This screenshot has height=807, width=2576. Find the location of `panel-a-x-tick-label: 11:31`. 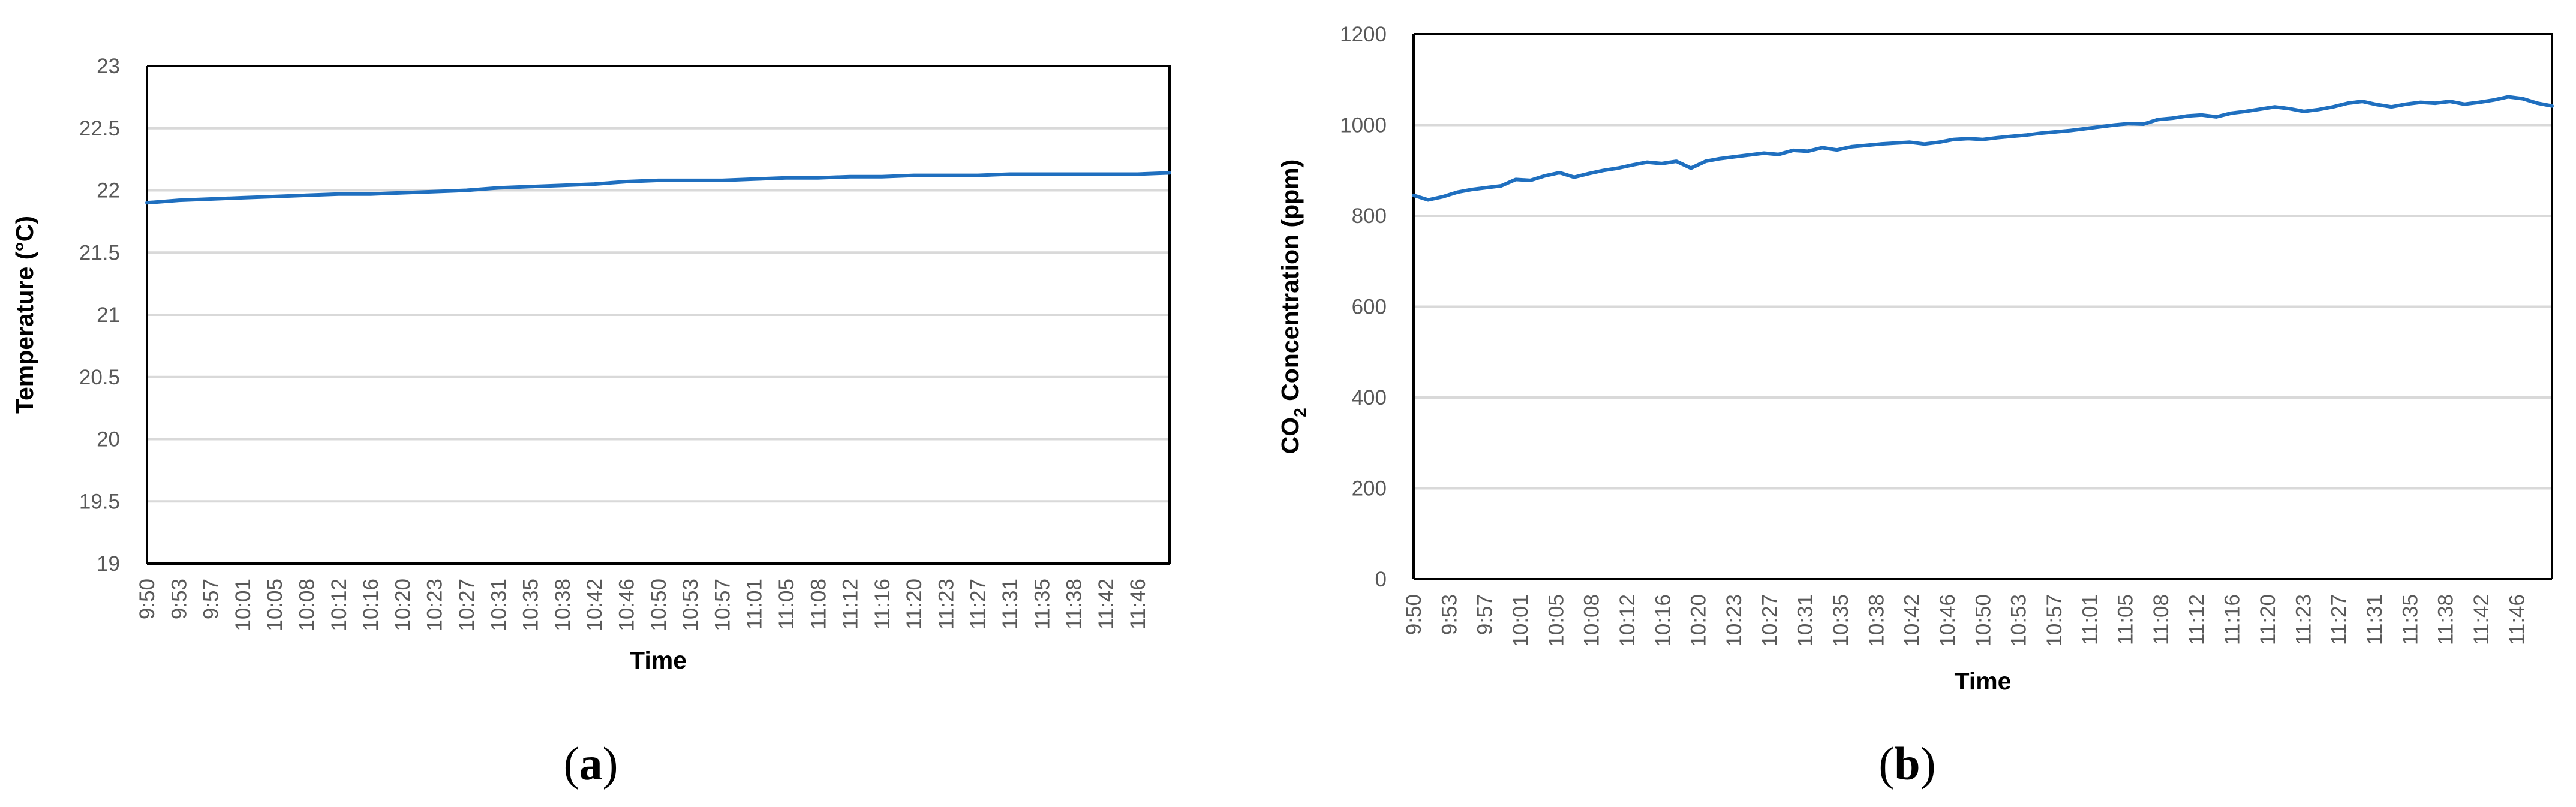

panel-a-x-tick-label: 11:31 is located at coordinates (1011, 604).